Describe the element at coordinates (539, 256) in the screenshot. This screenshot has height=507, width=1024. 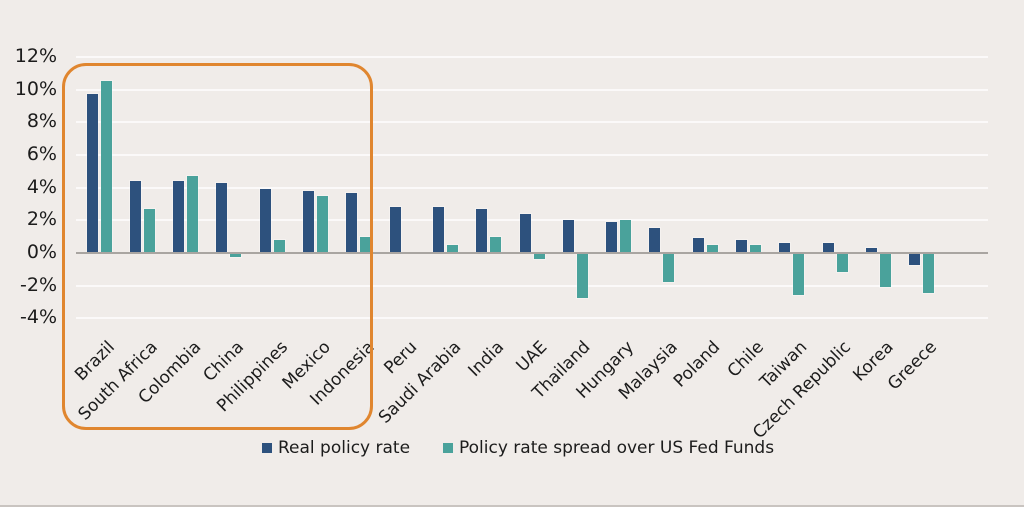
I see `bar-policy-rate-spread-over-us-fed-funds-uae` at that location.